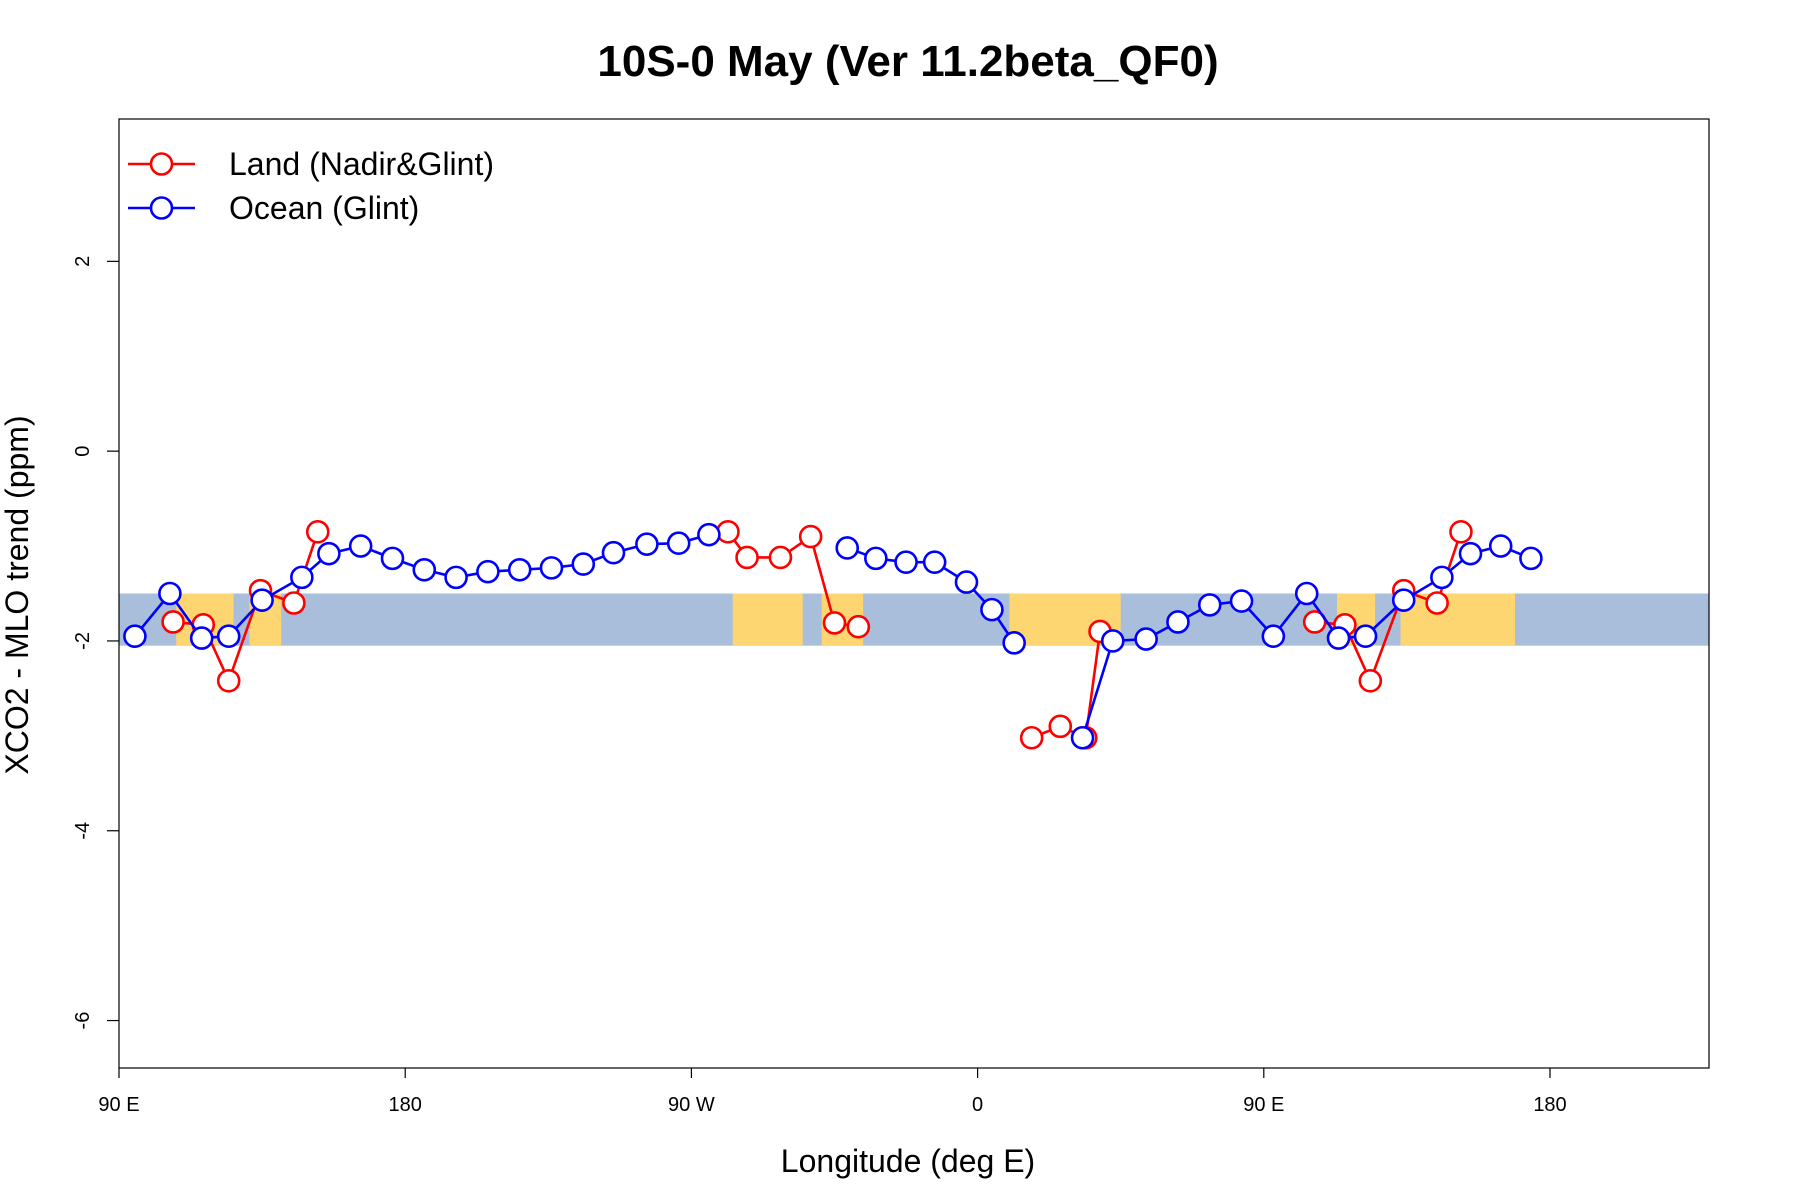 The height and width of the screenshot is (1200, 1800). I want to click on chart-title: 10S-0 May (Ver 11.2beta_QF0), so click(907, 61).